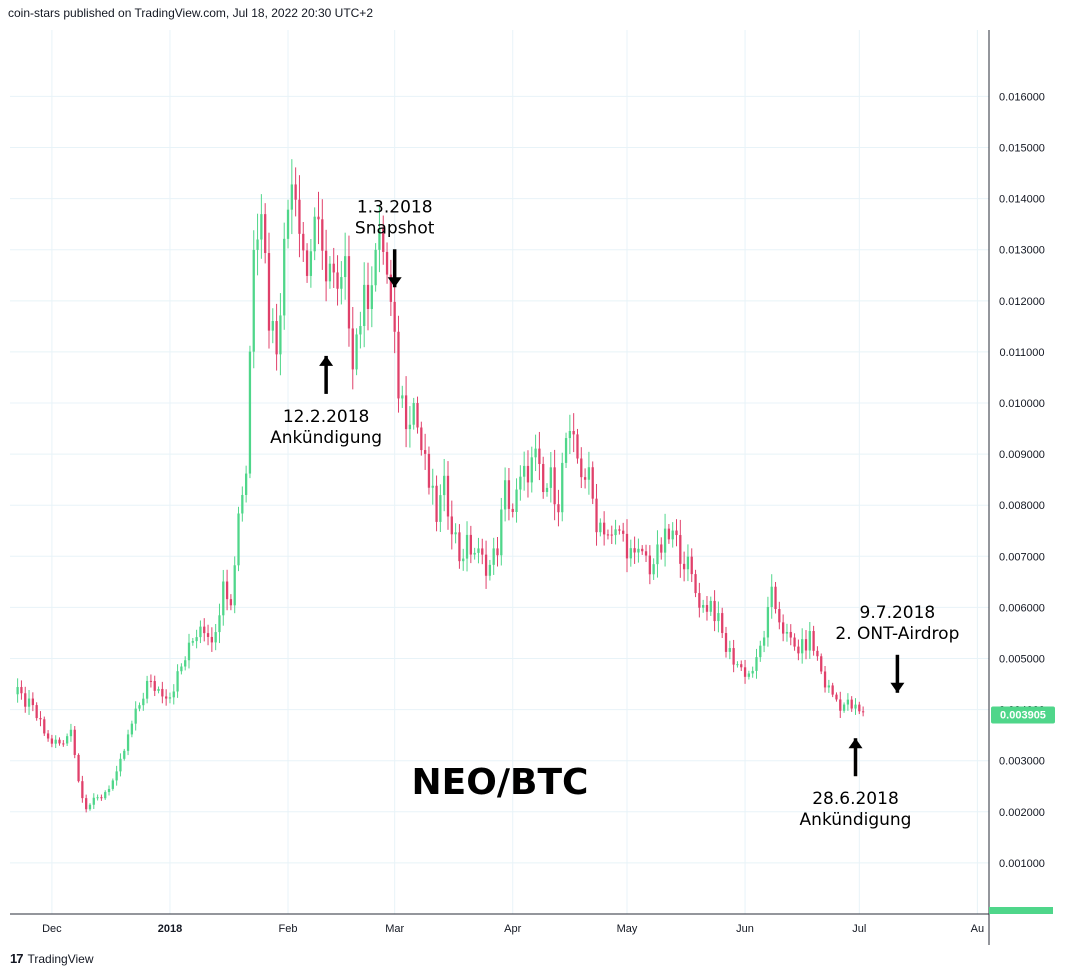  What do you see at coordinates (627, 929) in the screenshot?
I see `x-tick-label: May` at bounding box center [627, 929].